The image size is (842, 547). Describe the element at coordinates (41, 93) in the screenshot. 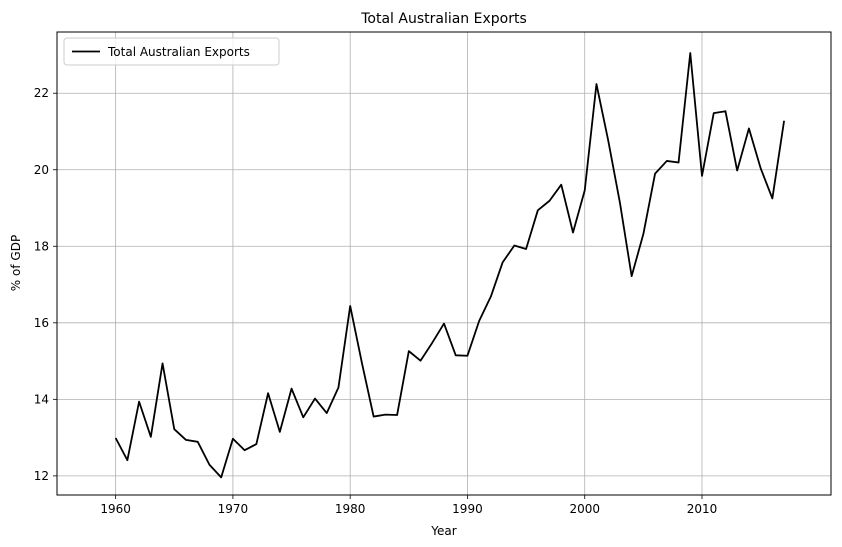

I see `y-tick-label: 22` at that location.